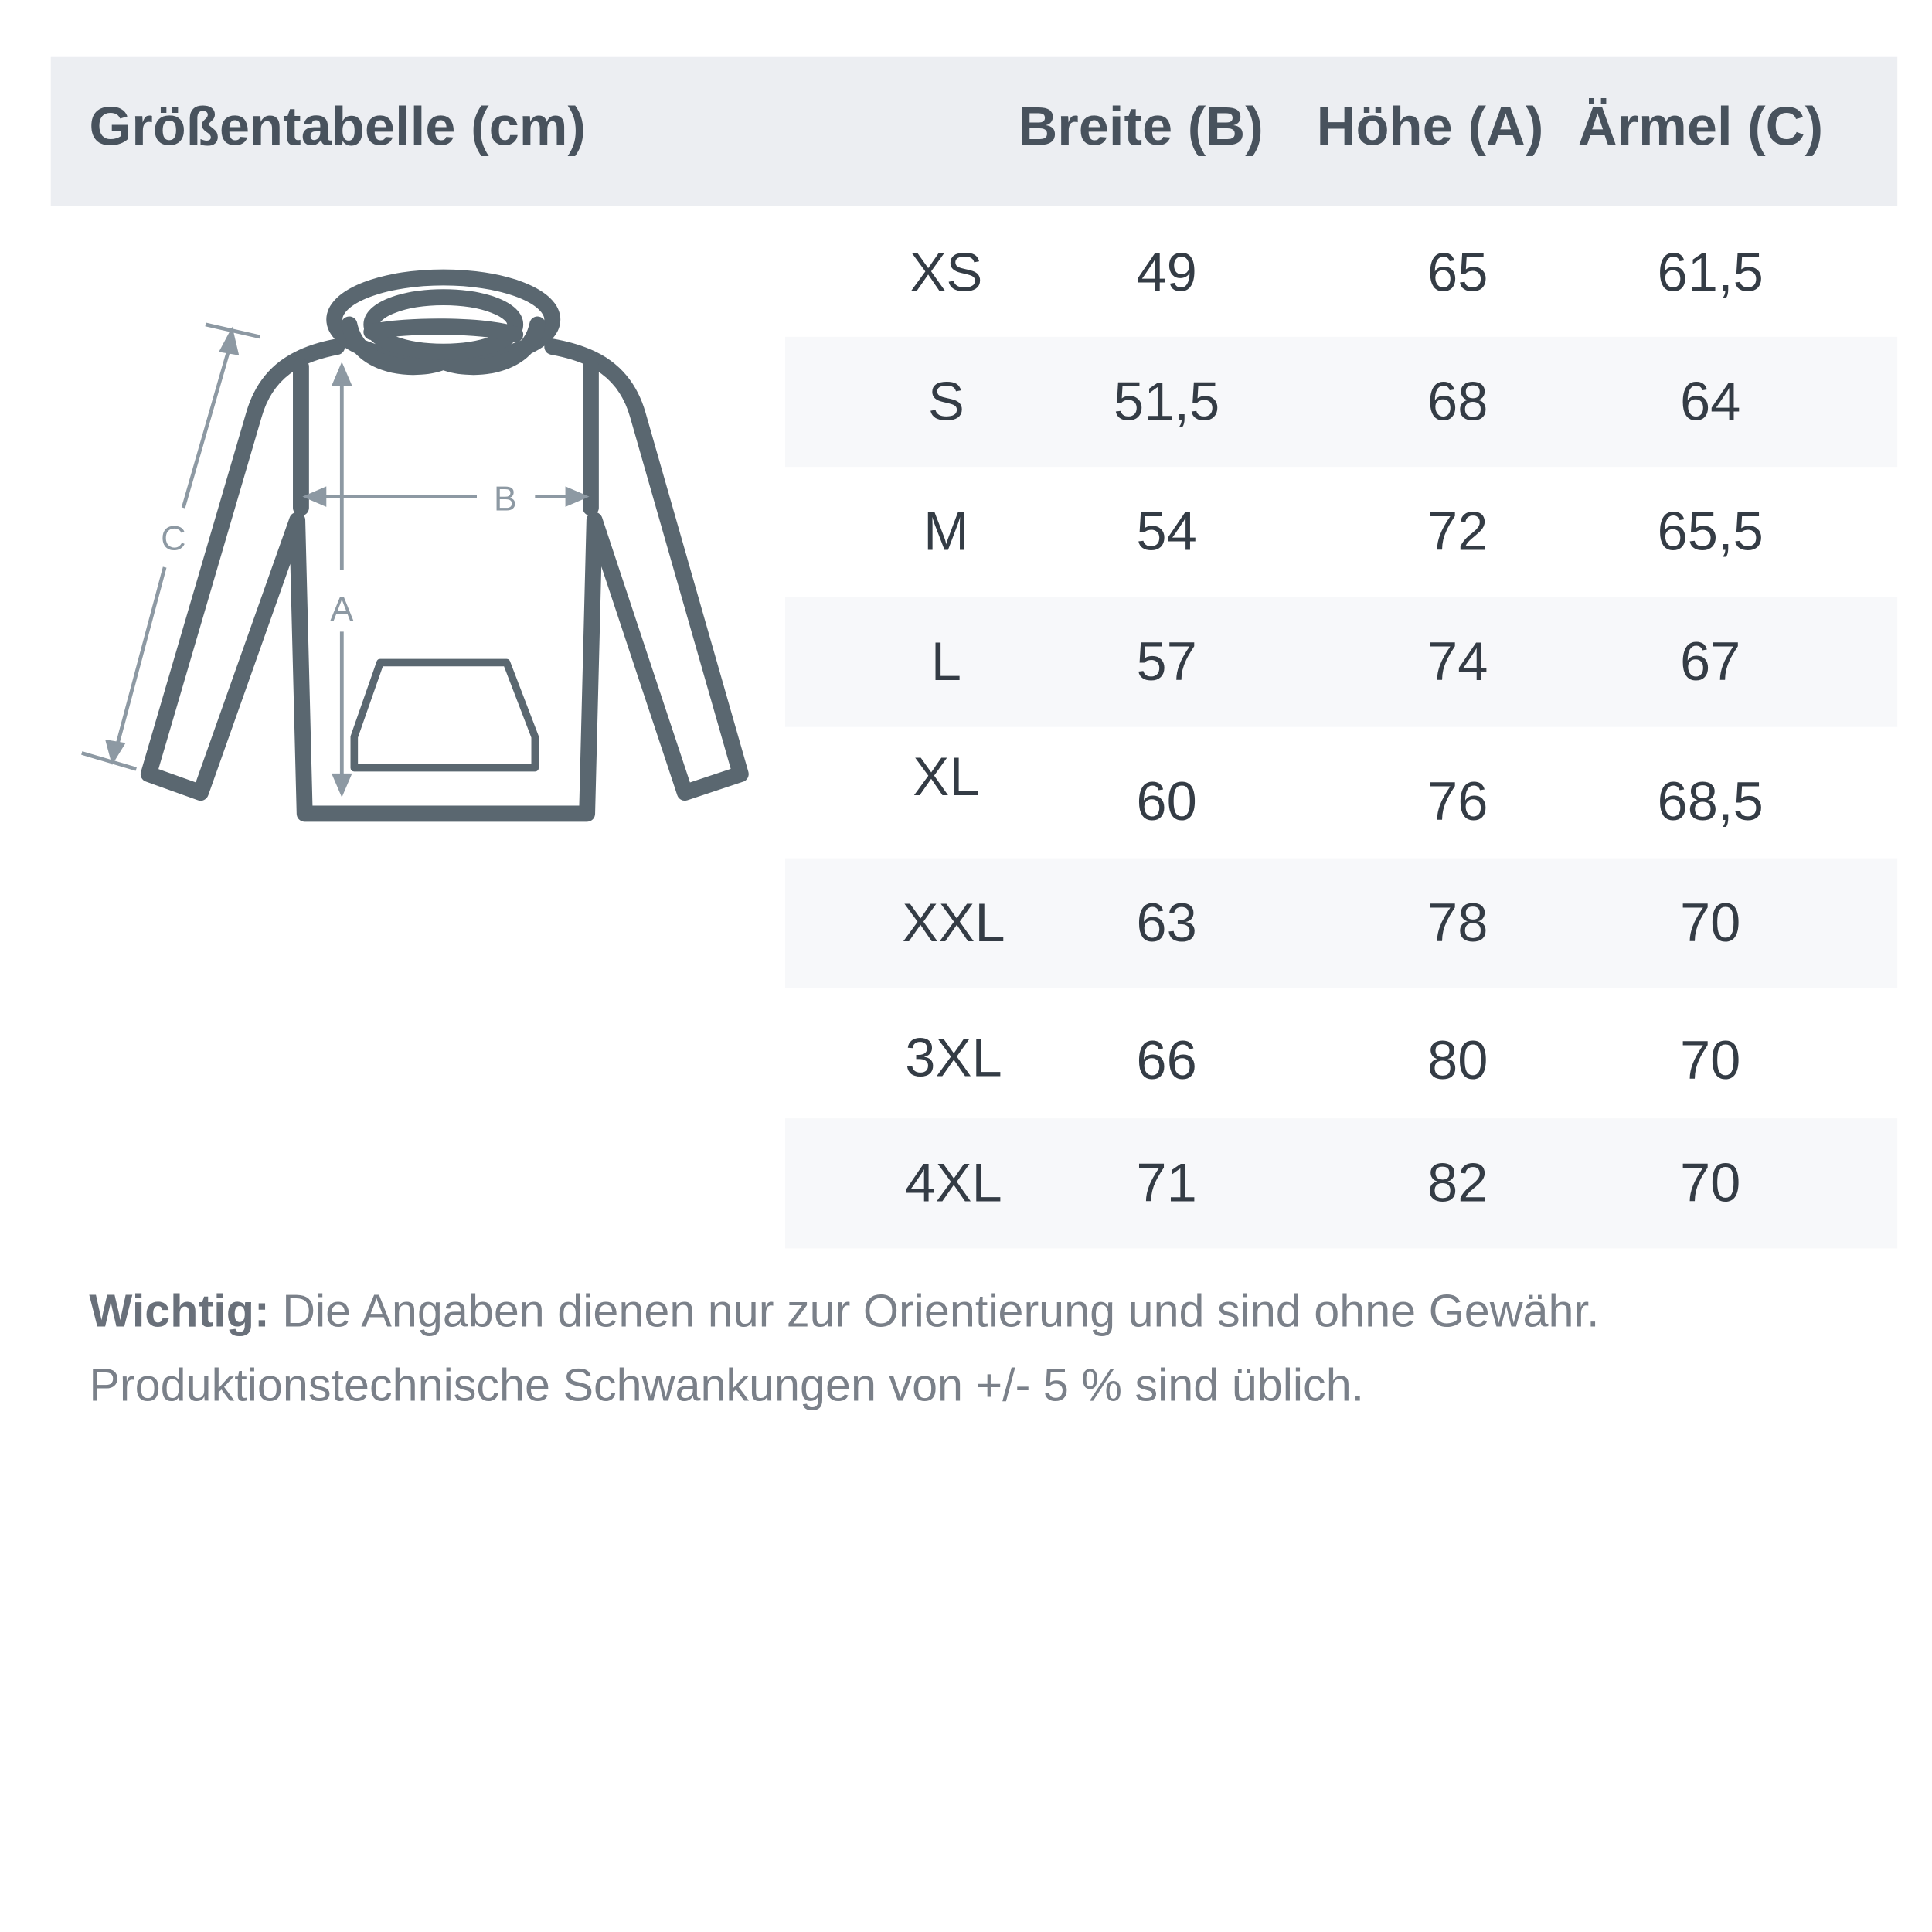 The width and height of the screenshot is (1932, 1932). I want to click on hoehe-cell: 68, so click(1458, 402).